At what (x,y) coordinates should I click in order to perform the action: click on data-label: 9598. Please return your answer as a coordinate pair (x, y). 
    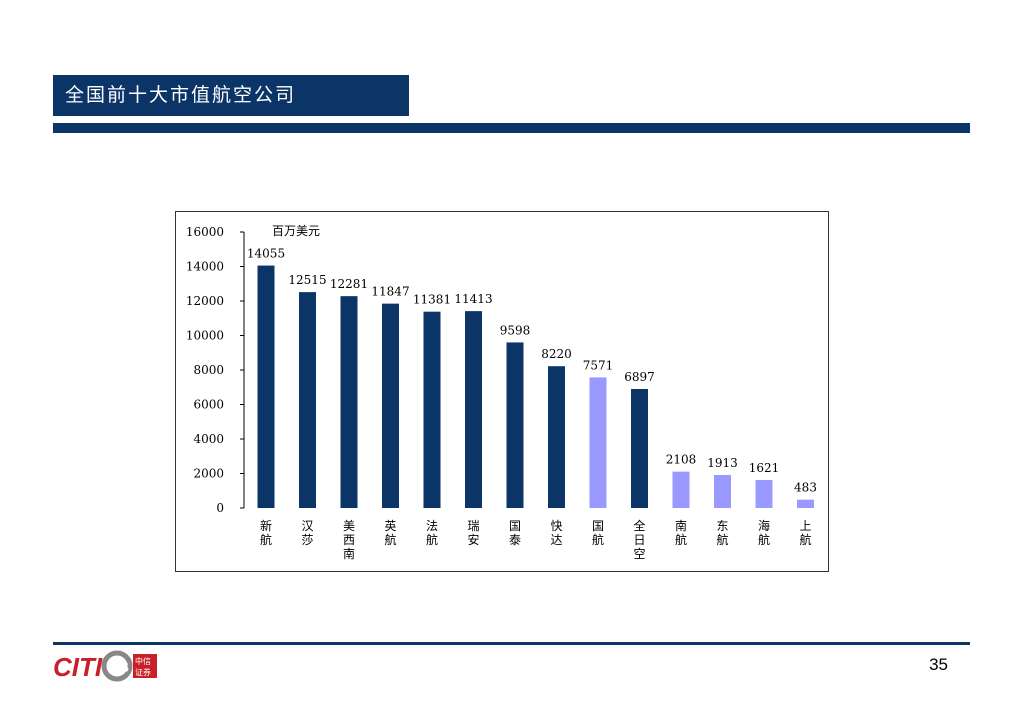
    Looking at the image, I should click on (515, 330).